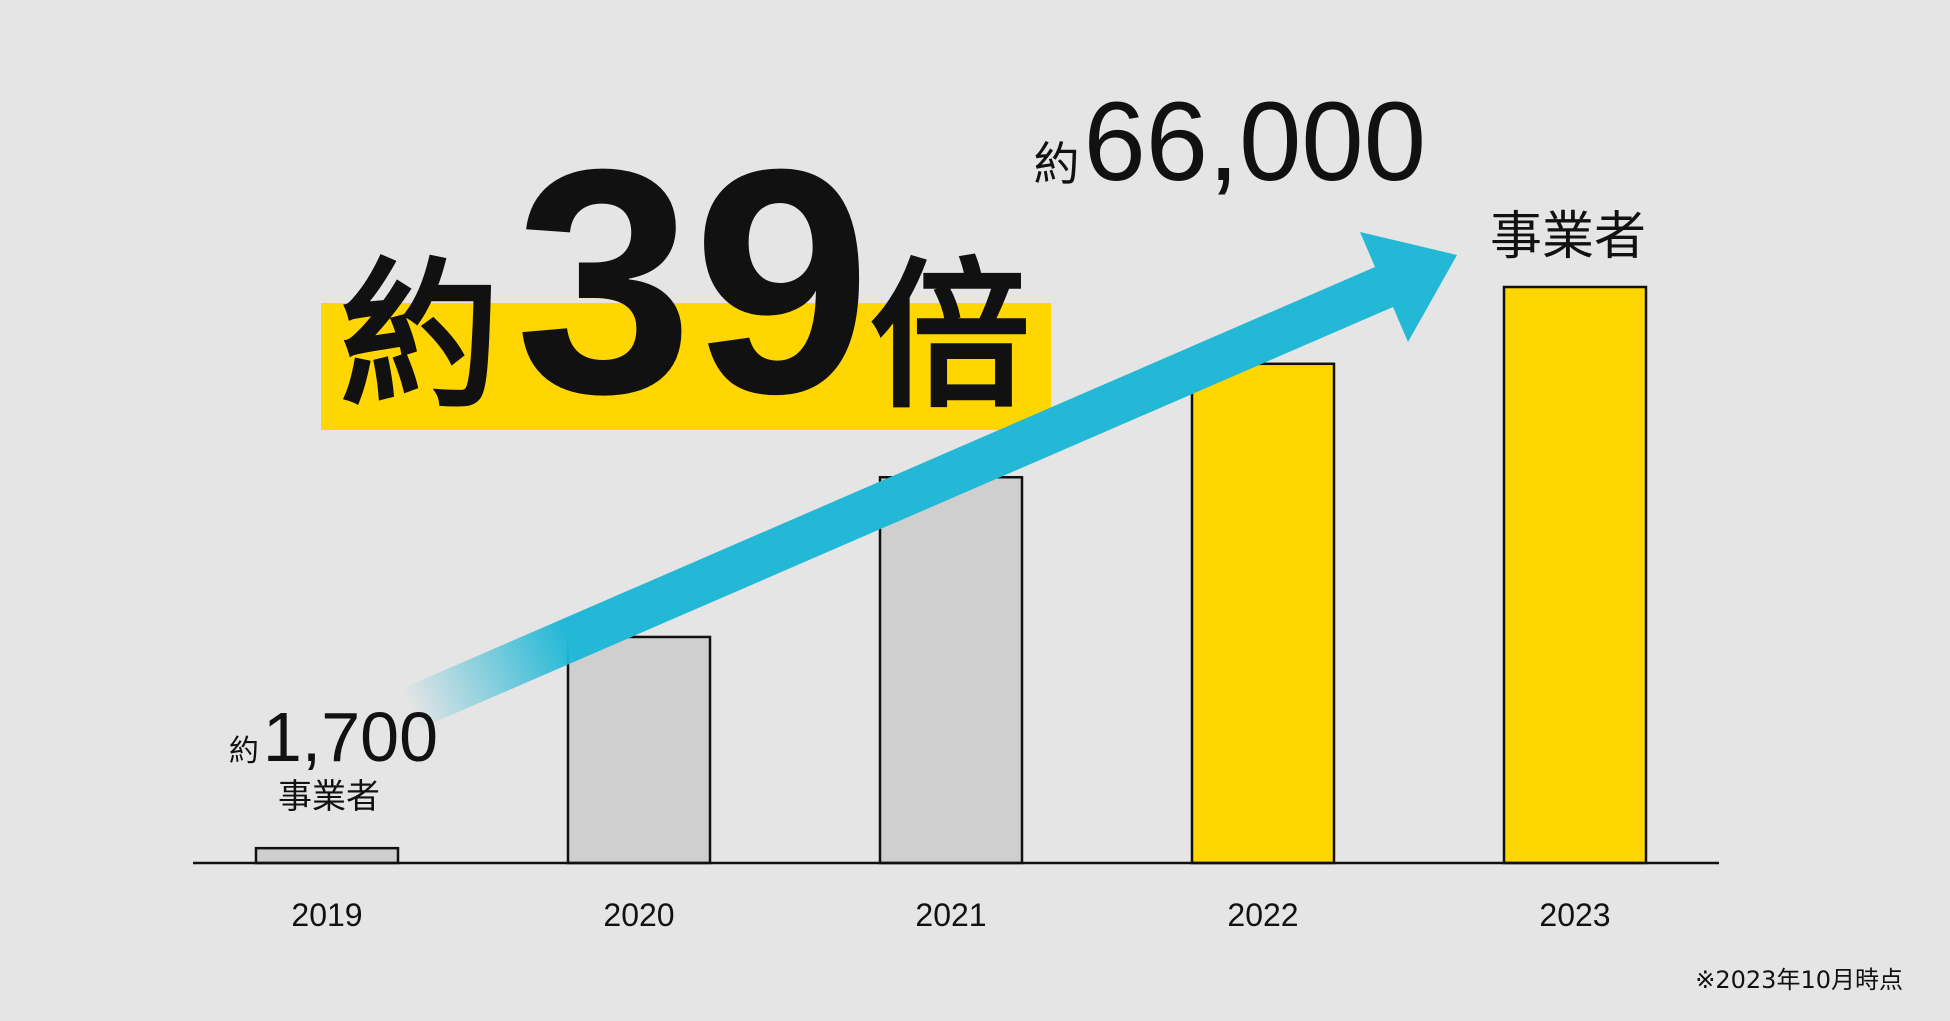 The width and height of the screenshot is (1950, 1021). What do you see at coordinates (1574, 915) in the screenshot?
I see `x-tick-label: 2023` at bounding box center [1574, 915].